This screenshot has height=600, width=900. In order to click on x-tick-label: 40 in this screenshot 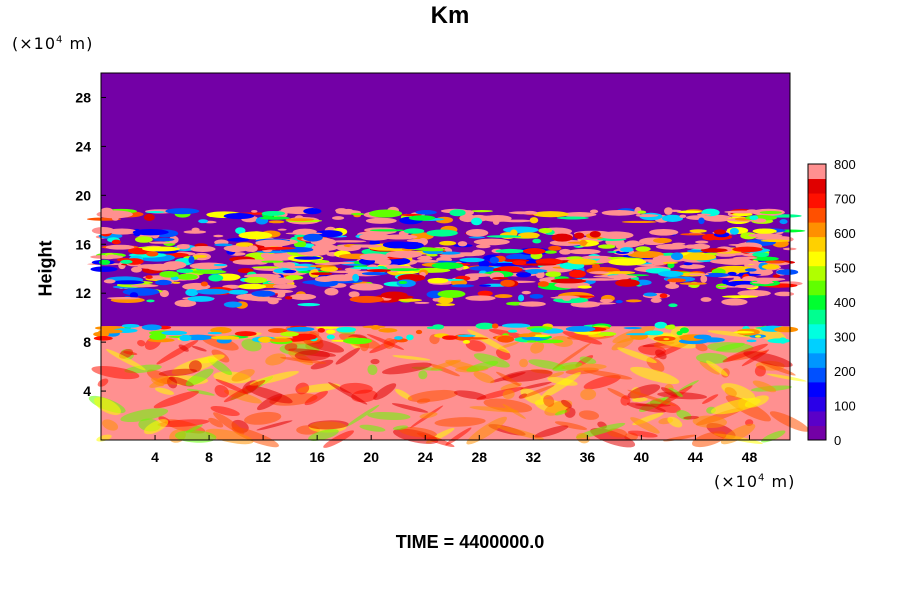, I will do `click(642, 457)`.